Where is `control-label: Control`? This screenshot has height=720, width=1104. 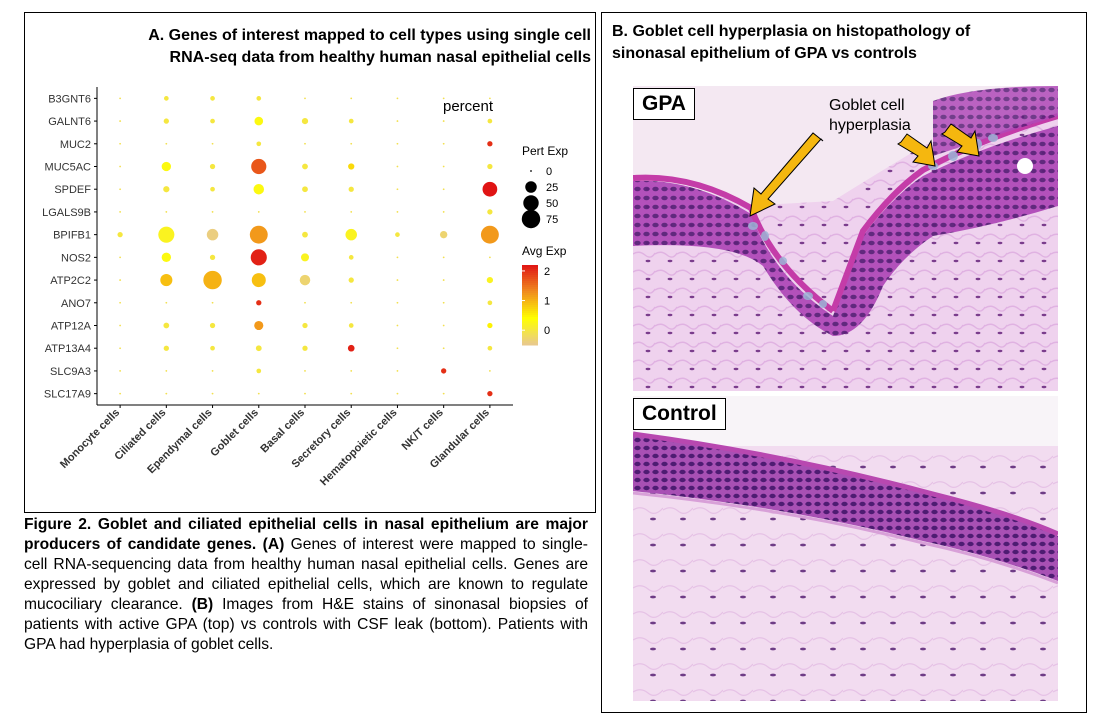 control-label: Control is located at coordinates (679, 414).